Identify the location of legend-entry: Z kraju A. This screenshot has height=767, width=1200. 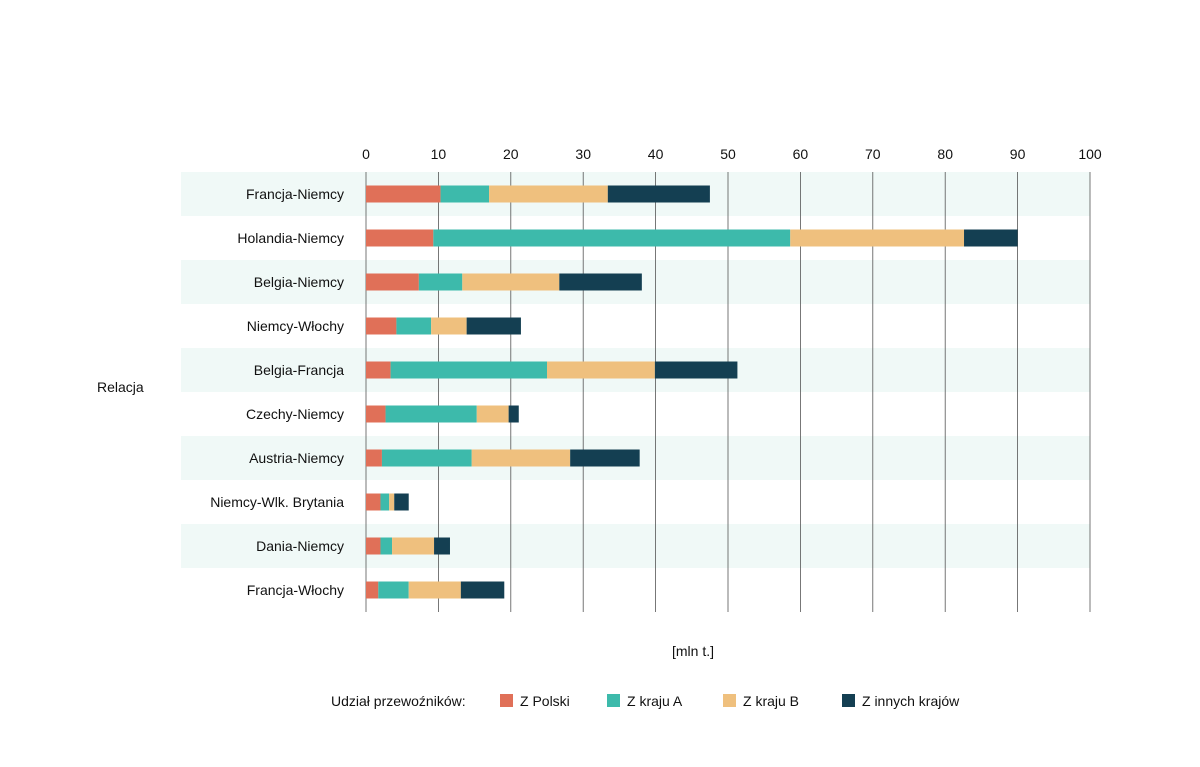
(655, 701).